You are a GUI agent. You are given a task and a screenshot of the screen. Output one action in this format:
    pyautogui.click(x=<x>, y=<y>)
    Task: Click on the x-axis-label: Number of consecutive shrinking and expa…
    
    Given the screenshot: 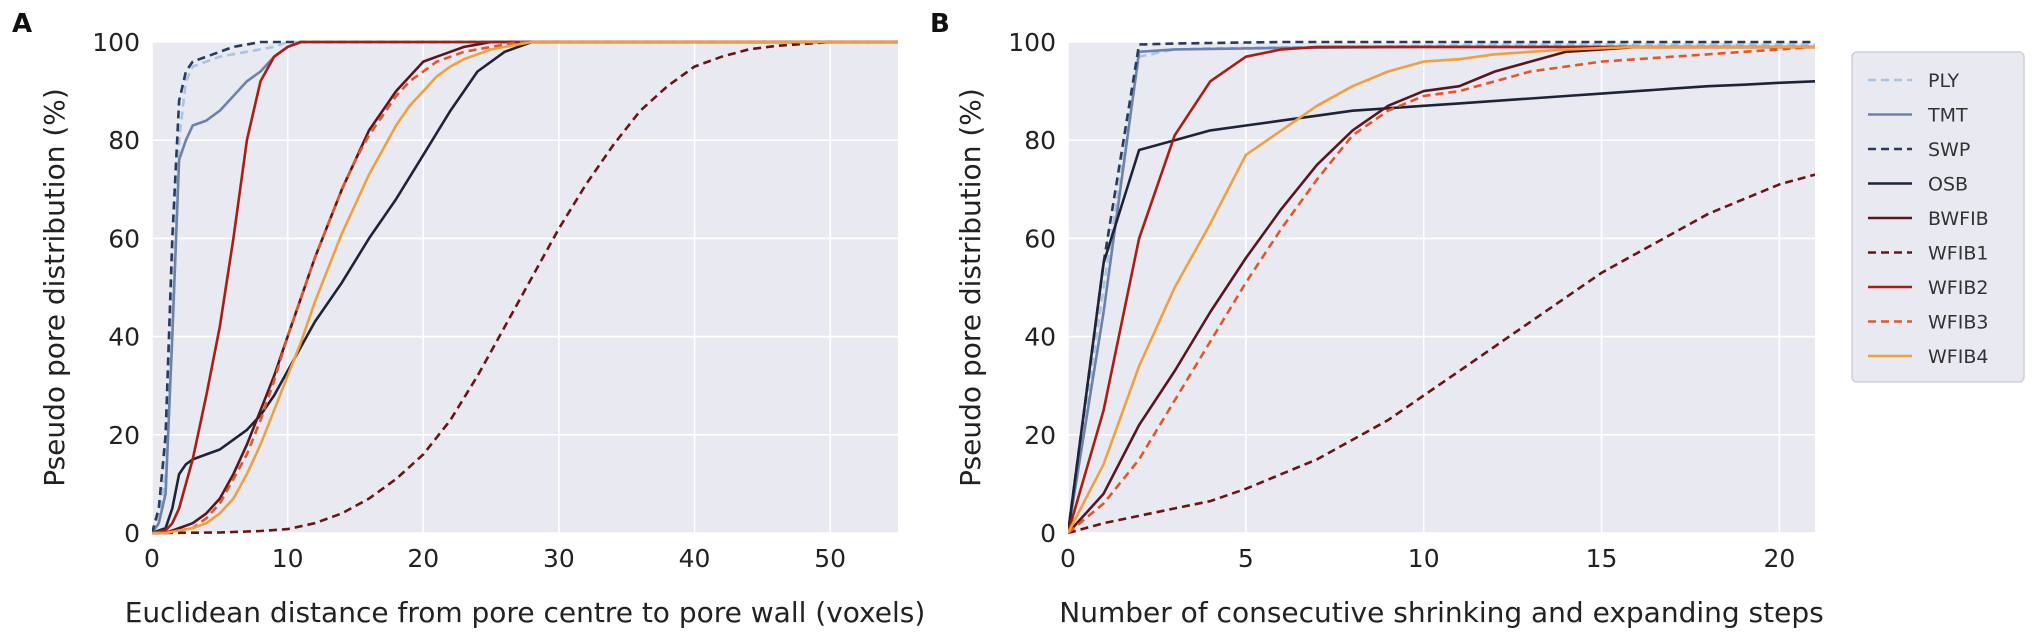 What is the action you would take?
    pyautogui.click(x=1441, y=612)
    